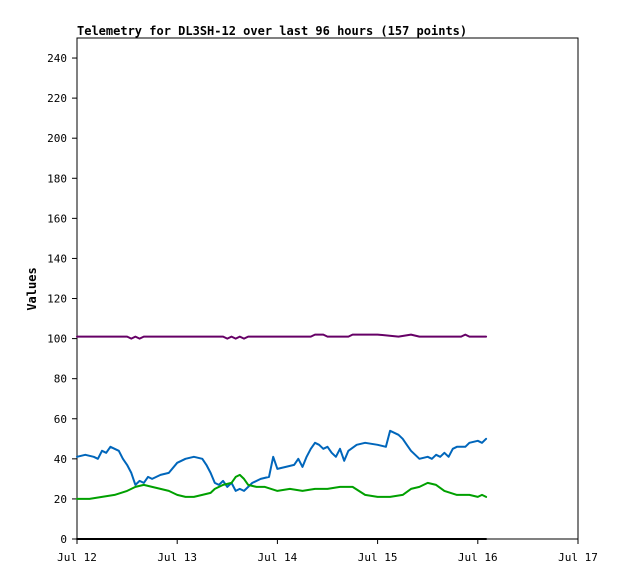  Describe the element at coordinates (578, 557) in the screenshot. I see `x-tick-label: Jul 17` at that location.